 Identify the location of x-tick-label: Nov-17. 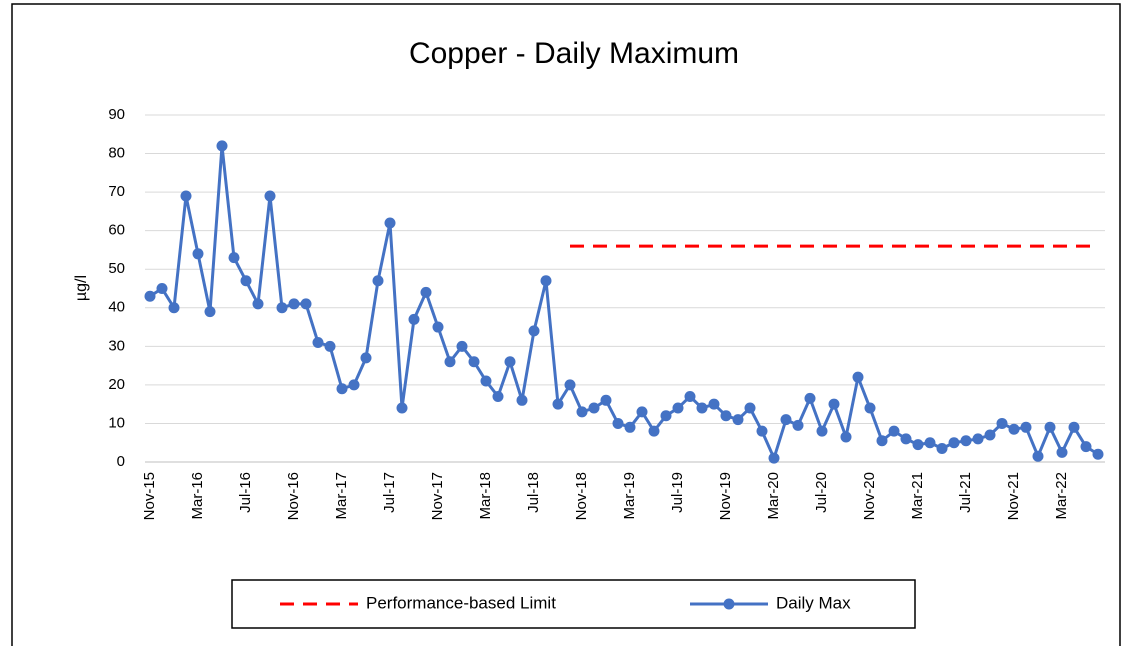
(437, 496).